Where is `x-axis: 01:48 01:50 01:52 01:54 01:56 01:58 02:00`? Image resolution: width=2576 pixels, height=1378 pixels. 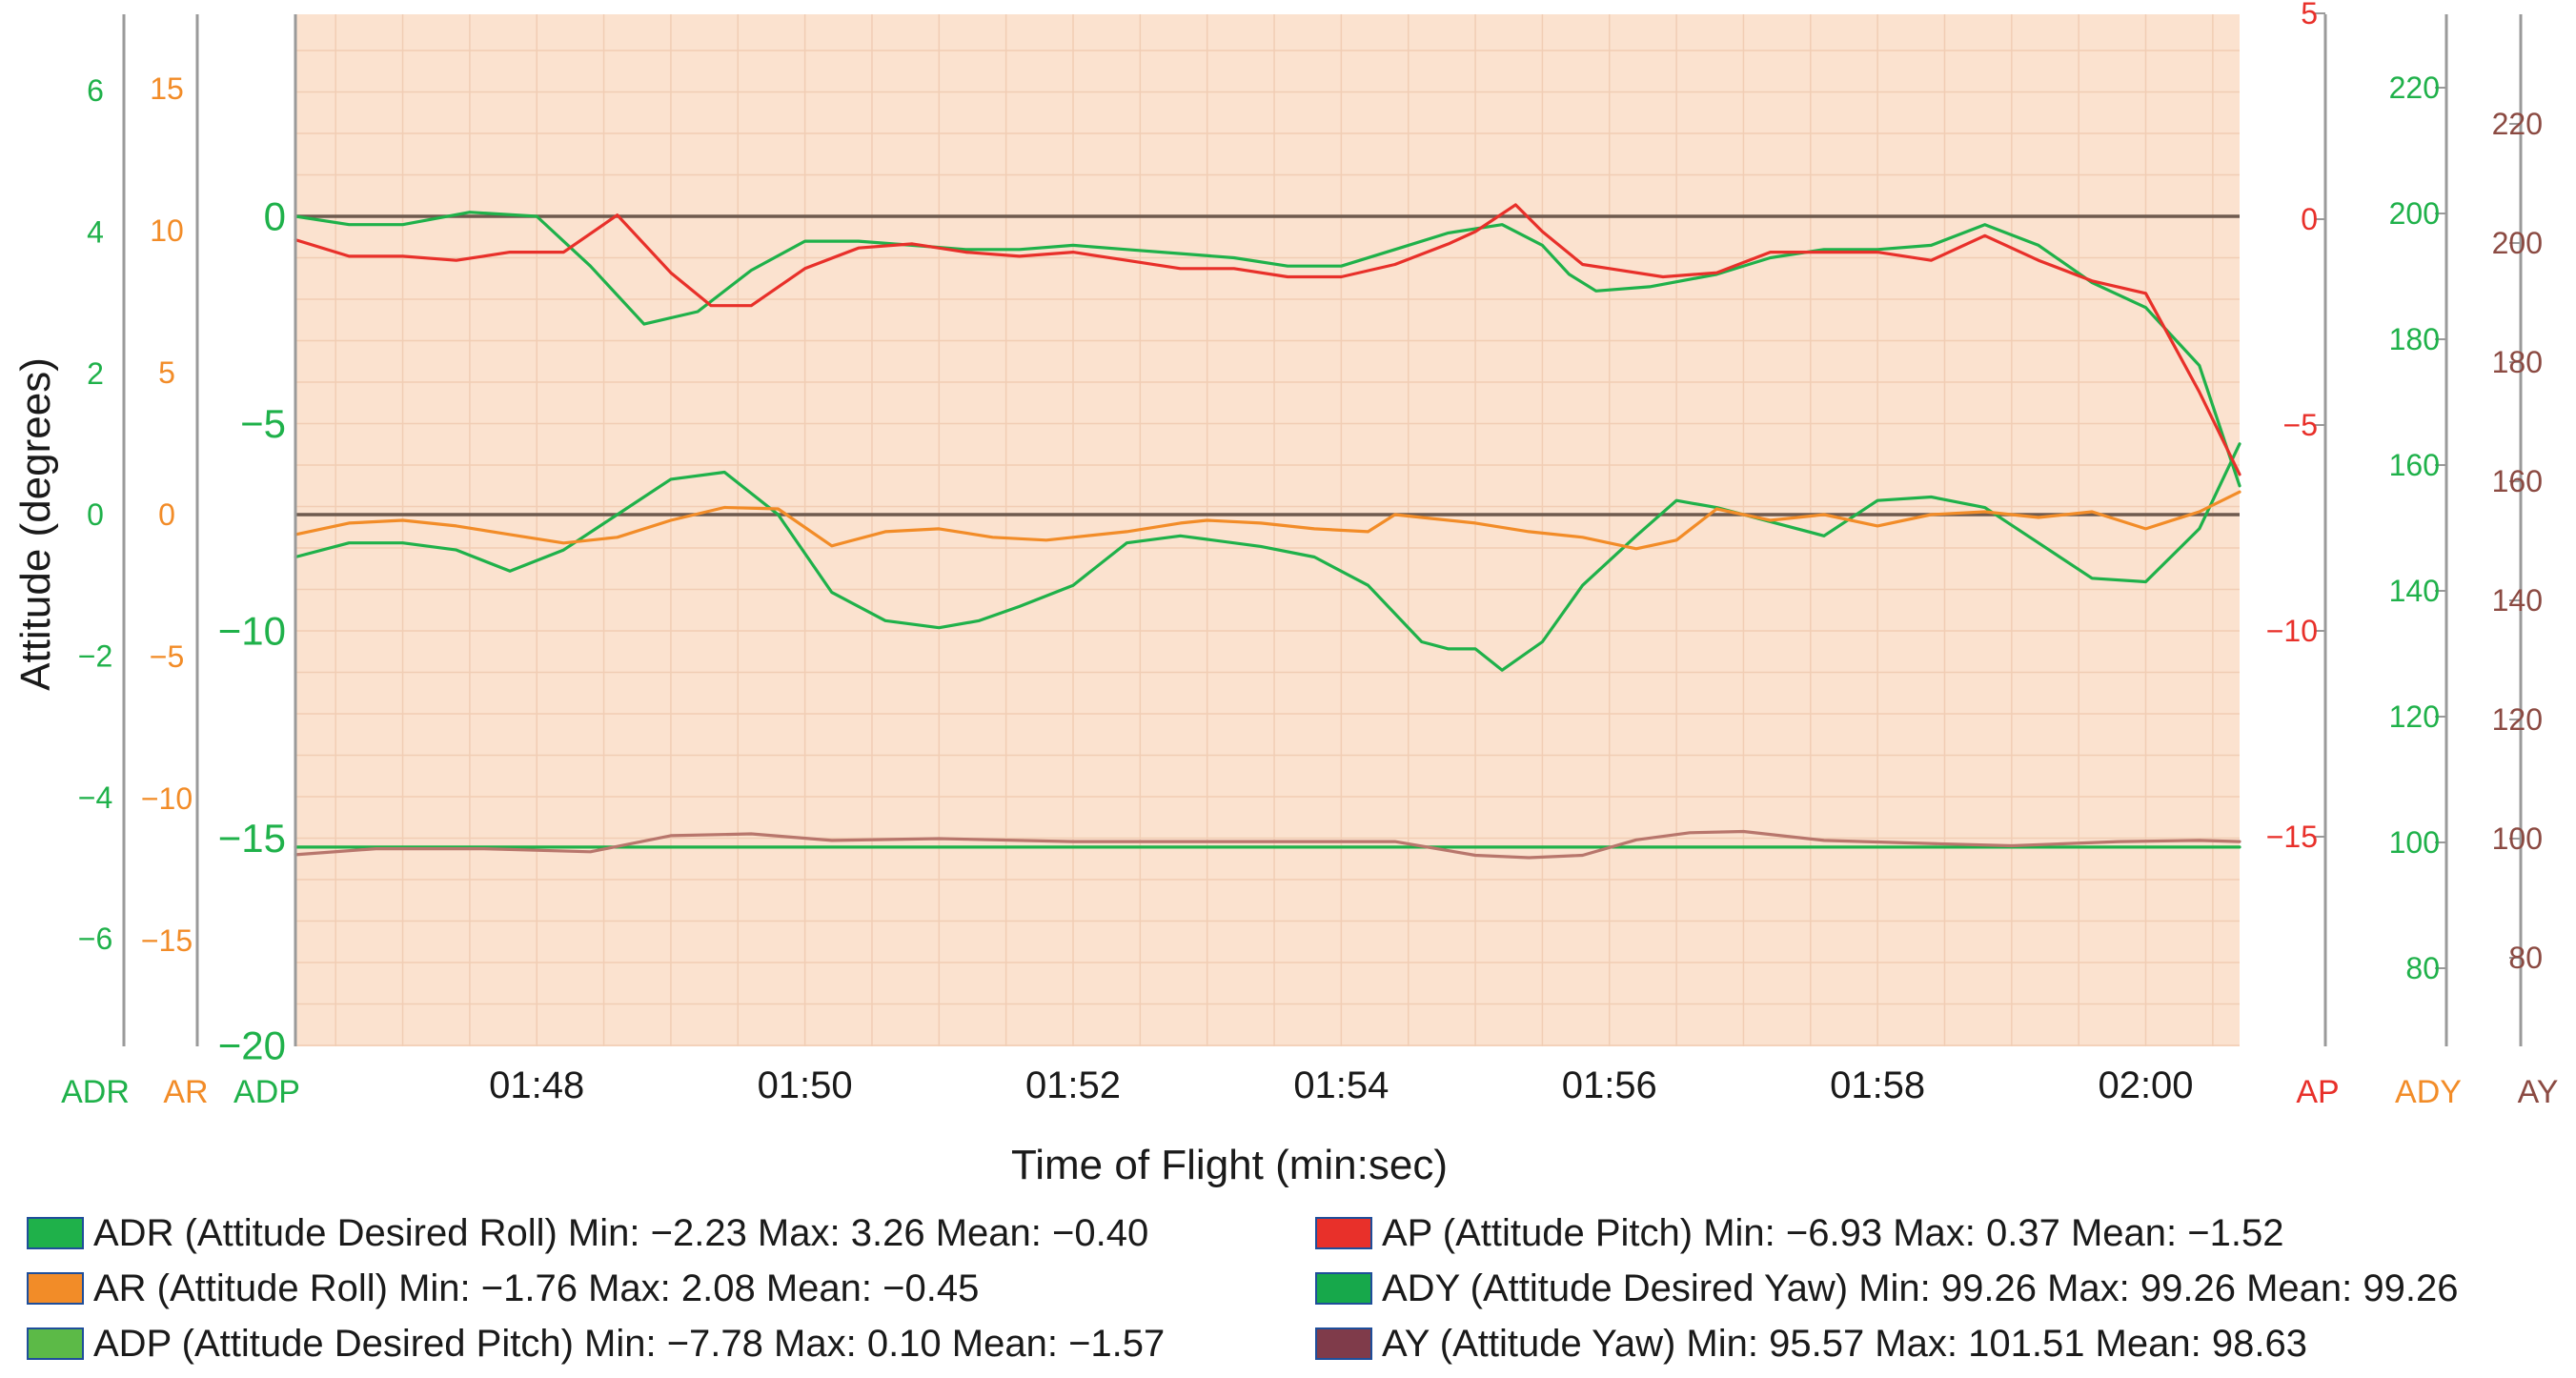 x-axis: 01:48 01:50 01:52 01:54 01:56 01:58 02:00 is located at coordinates (1341, 1085).